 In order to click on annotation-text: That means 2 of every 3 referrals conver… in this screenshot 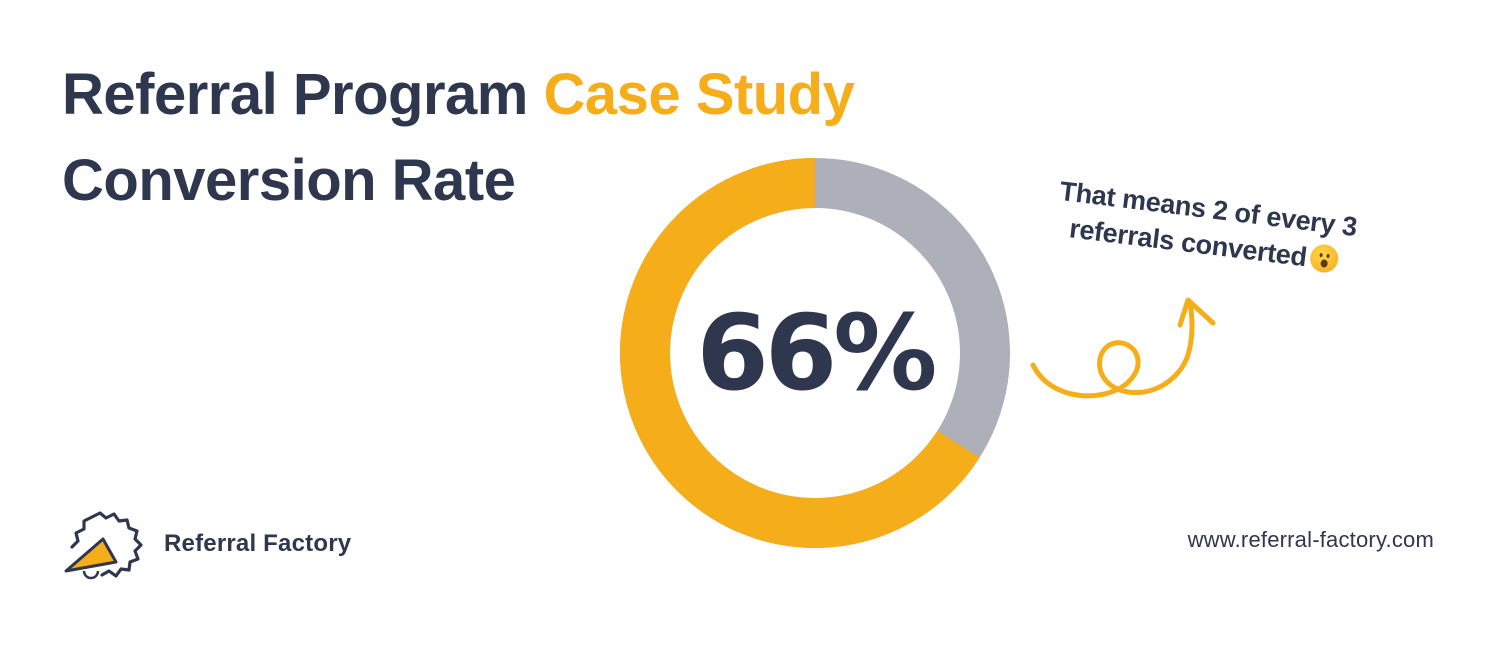, I will do `click(1206, 227)`.